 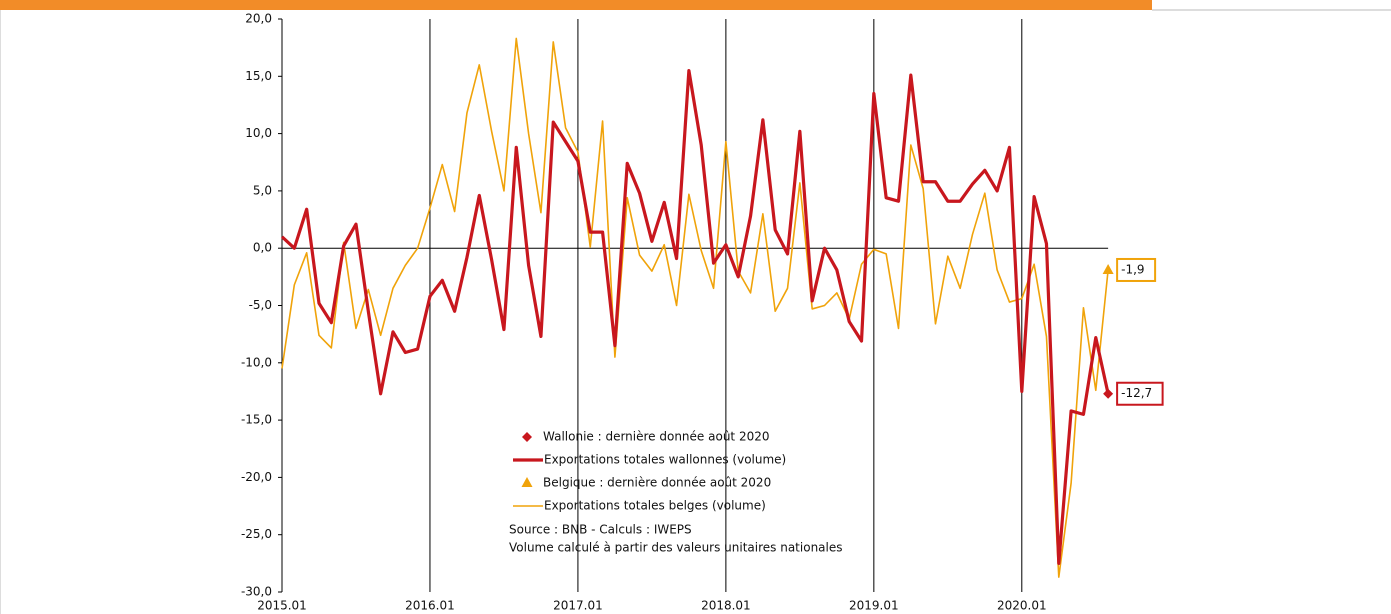 What do you see at coordinates (1132, 269) in the screenshot?
I see `value-label: -1,9` at bounding box center [1132, 269].